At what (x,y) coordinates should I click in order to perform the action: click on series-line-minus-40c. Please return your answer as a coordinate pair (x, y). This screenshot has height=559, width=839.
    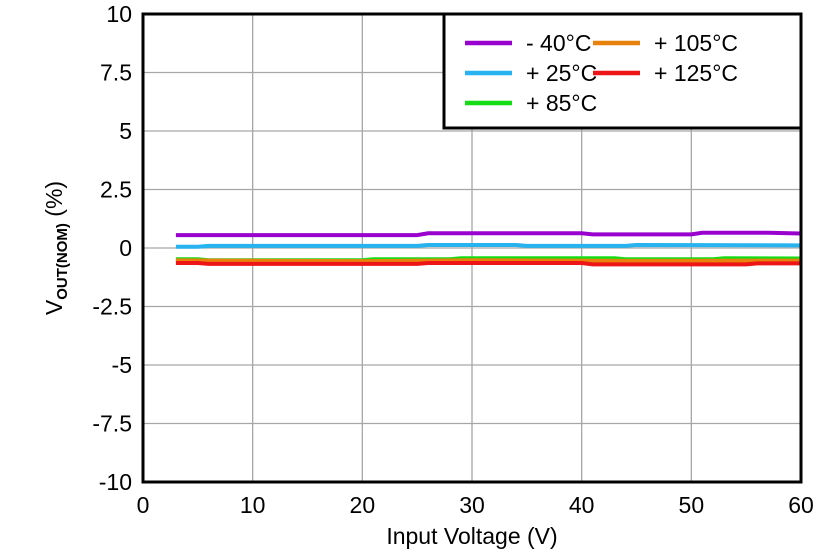
    Looking at the image, I should click on (488, 234).